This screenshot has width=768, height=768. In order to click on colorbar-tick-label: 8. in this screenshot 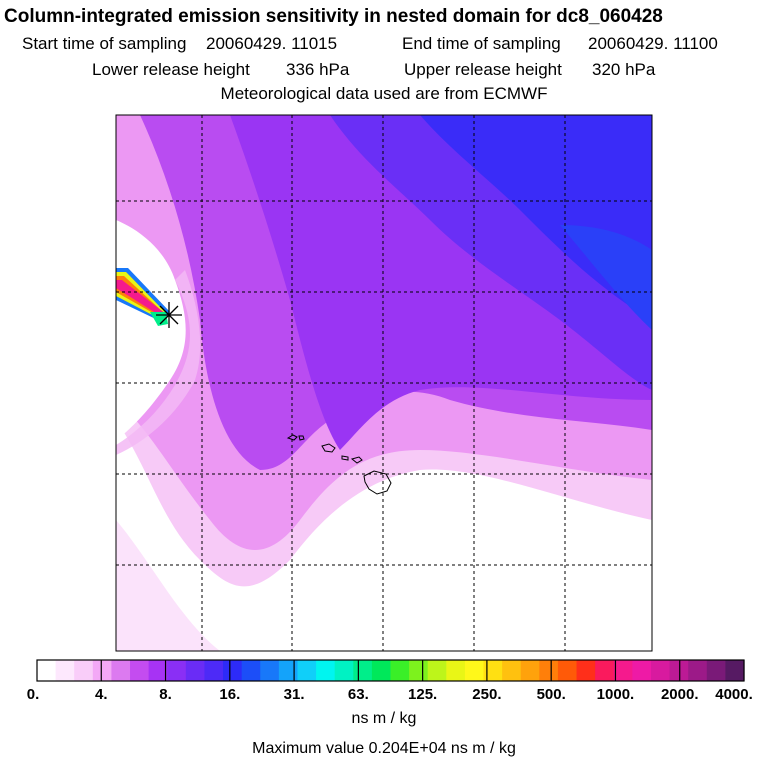, I will do `click(165, 694)`.